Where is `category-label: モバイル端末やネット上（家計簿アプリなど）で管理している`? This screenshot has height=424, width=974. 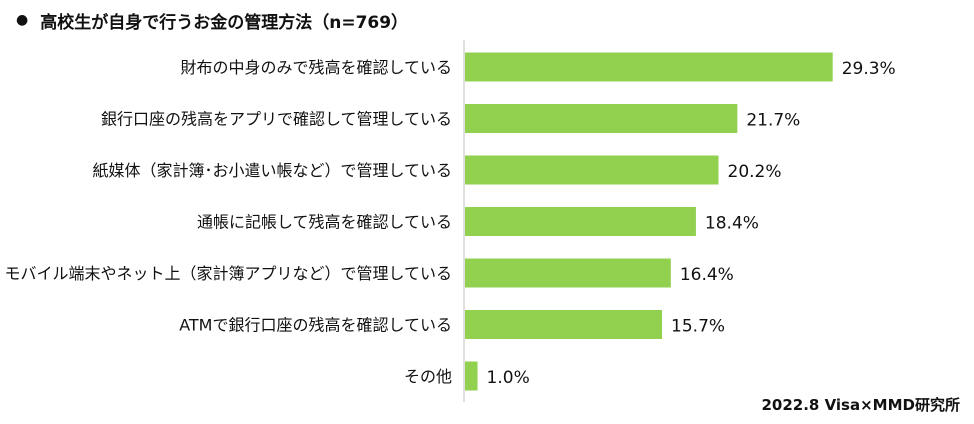 category-label: モバイル端末やネット上（家計簿アプリなど）で管理している is located at coordinates (228, 273).